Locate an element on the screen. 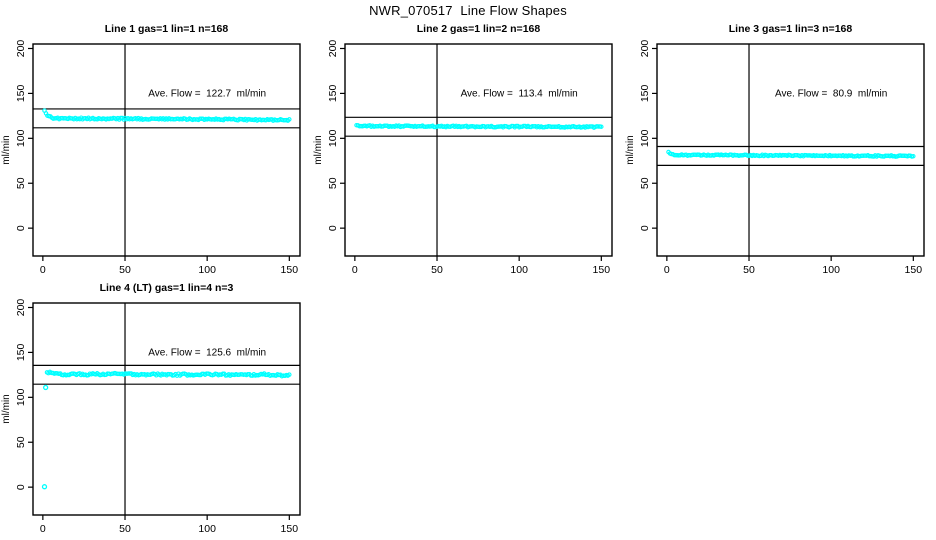 This screenshot has height=540, width=936. ave-flow-annotation: Ave. Flow = 125.6 ml/min is located at coordinates (207, 352).